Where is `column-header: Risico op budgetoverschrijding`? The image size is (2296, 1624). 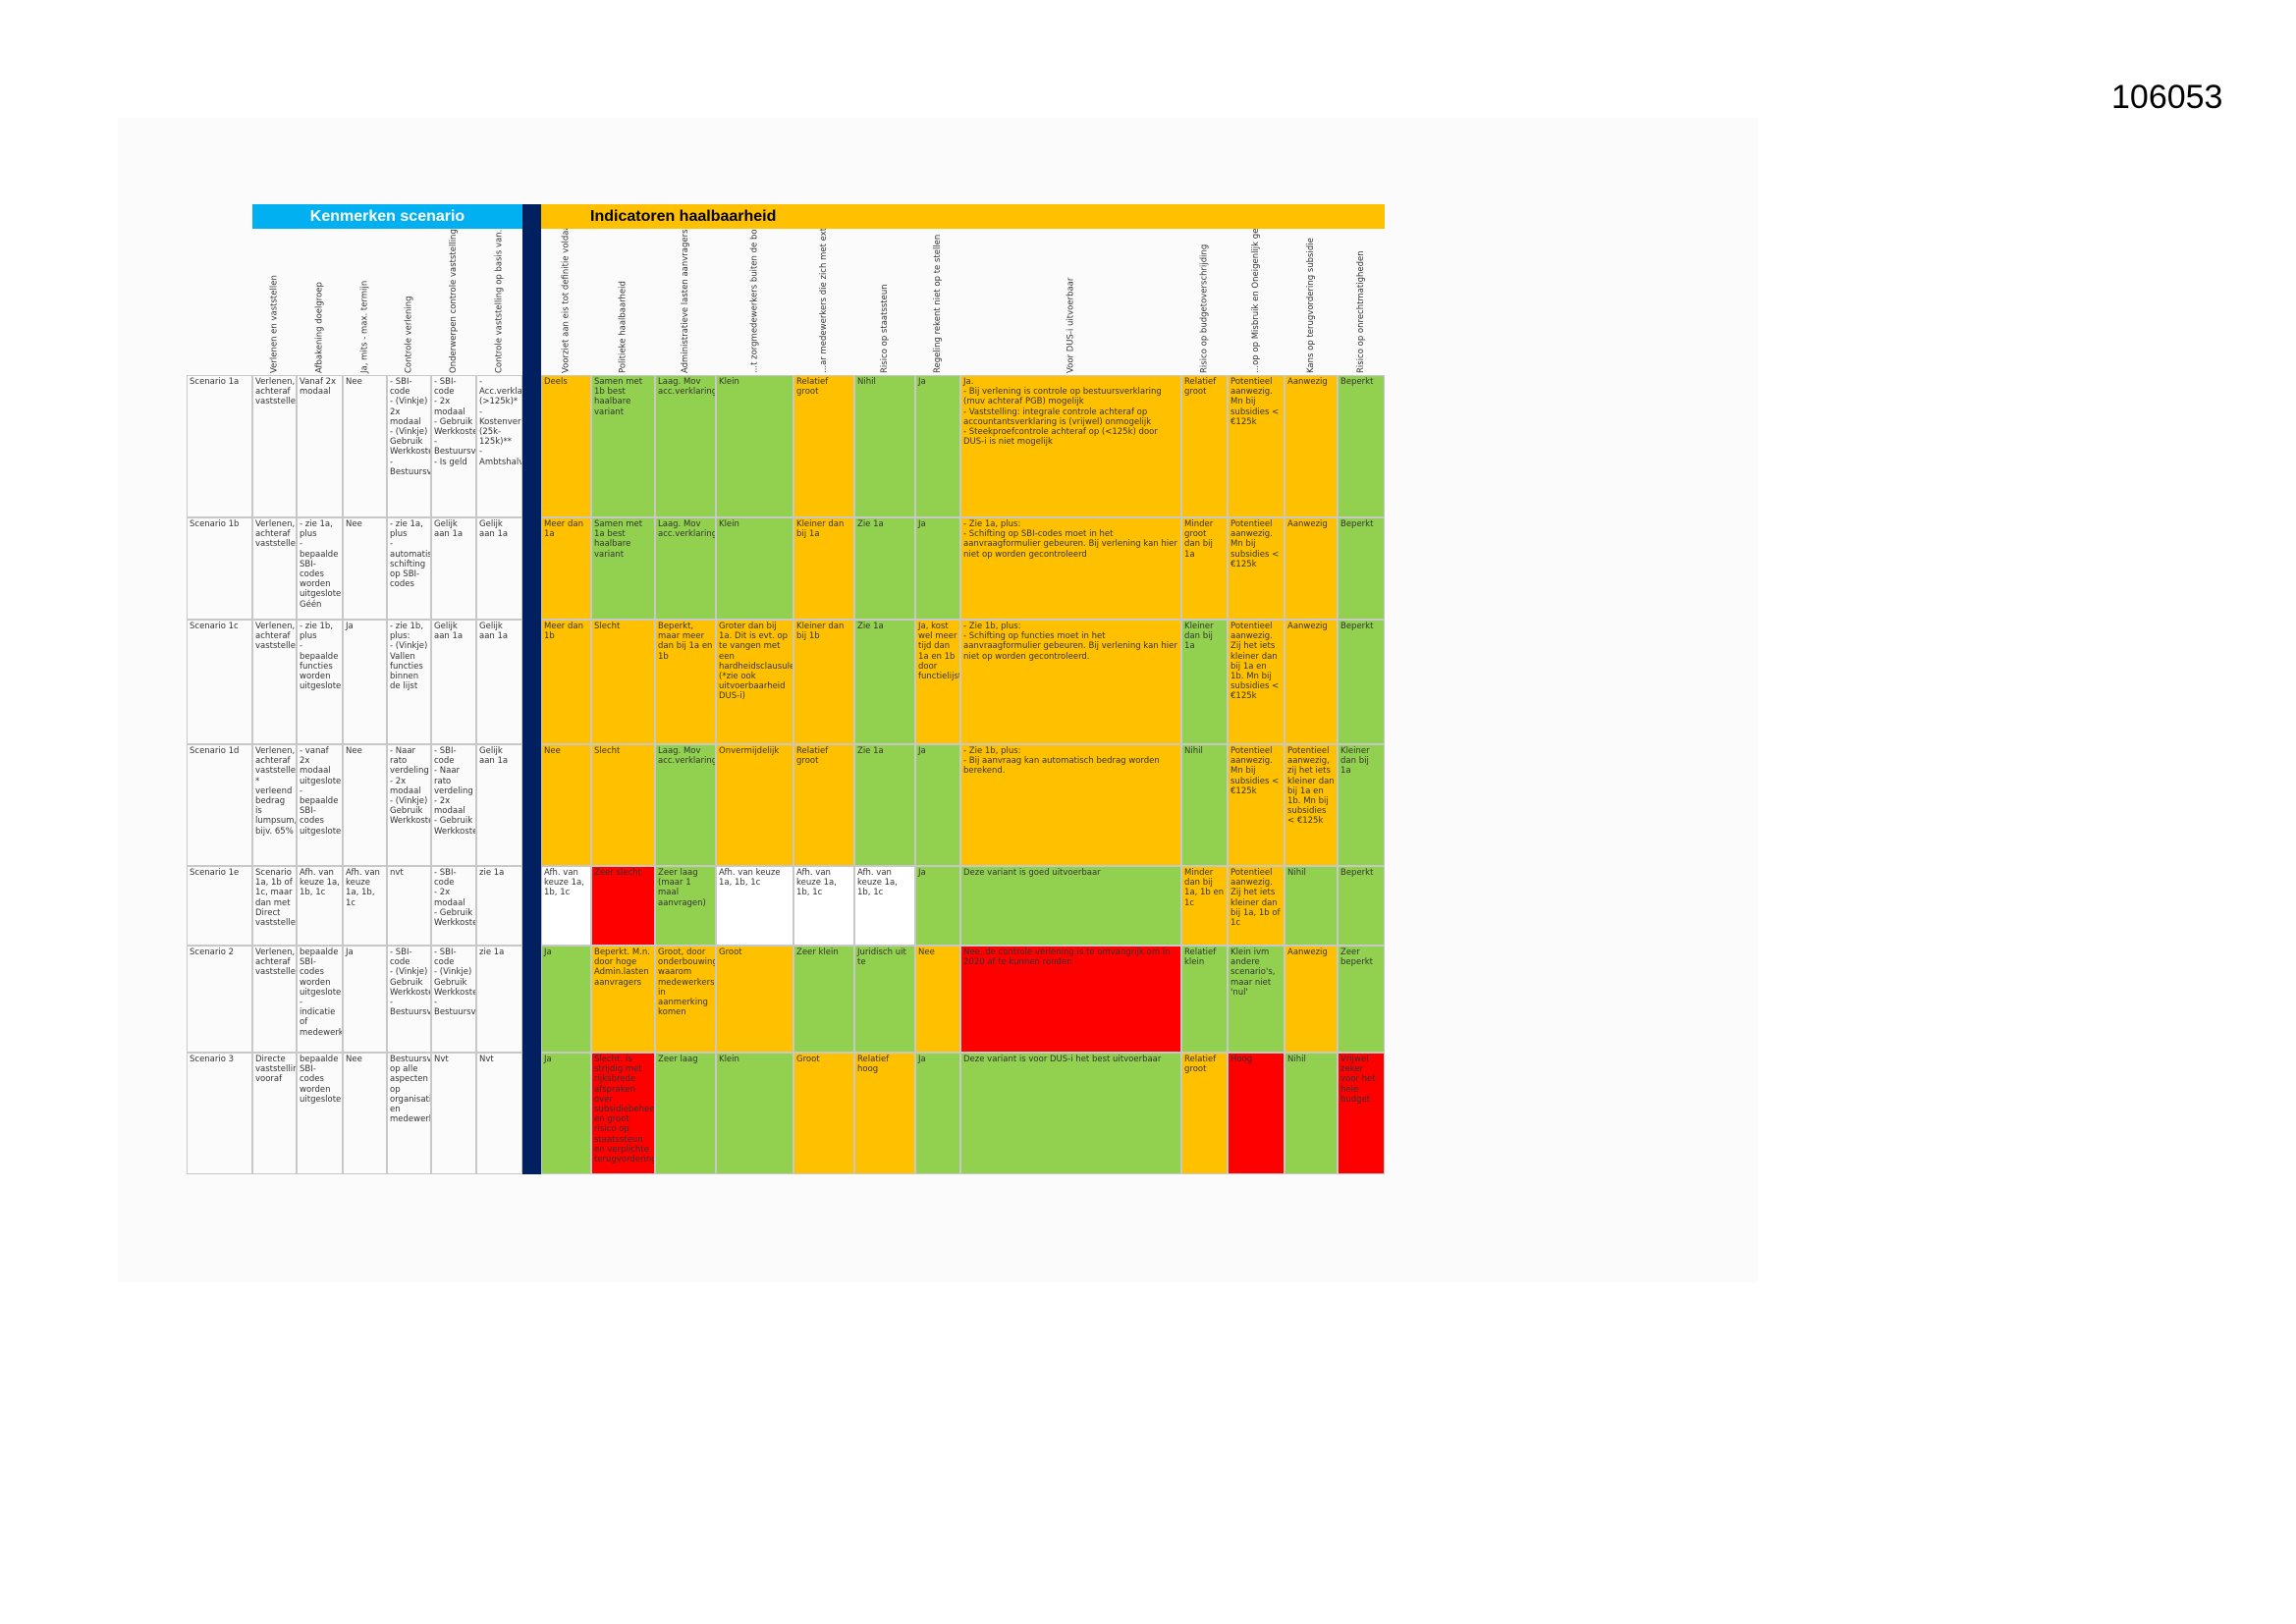 column-header: Risico op budgetoverschrijding is located at coordinates (1204, 308).